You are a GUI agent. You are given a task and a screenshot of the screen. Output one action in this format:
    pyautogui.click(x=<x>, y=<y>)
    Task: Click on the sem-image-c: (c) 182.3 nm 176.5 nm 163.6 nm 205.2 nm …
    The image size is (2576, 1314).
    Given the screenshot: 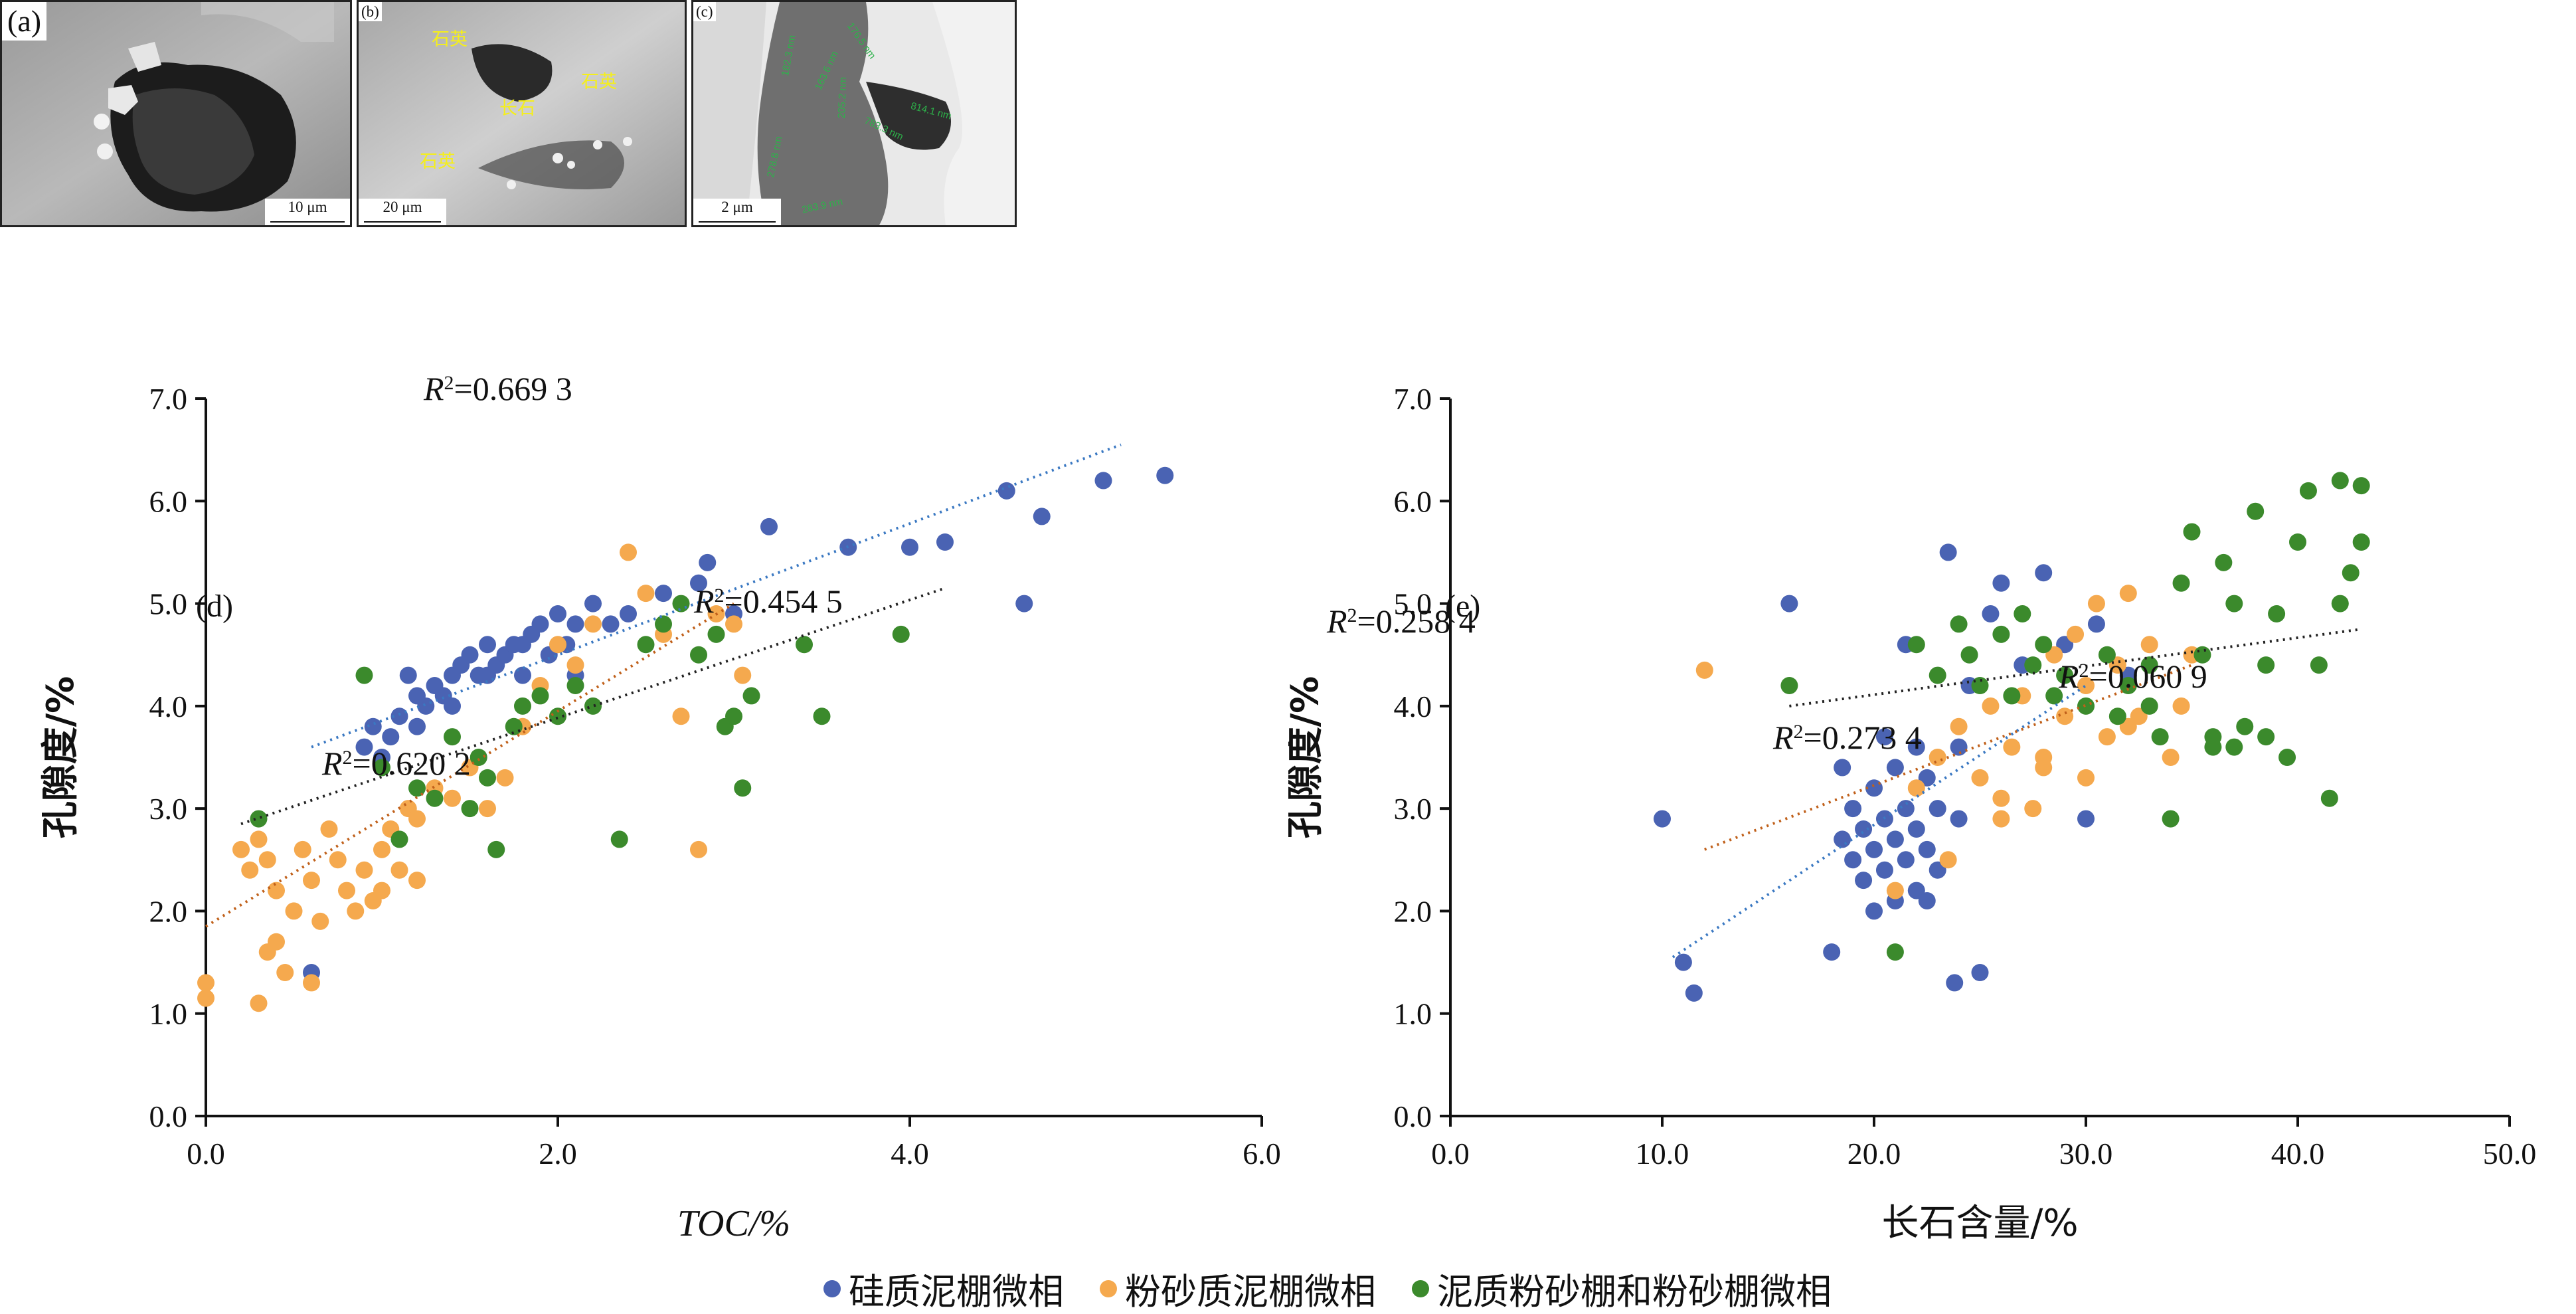 What is the action you would take?
    pyautogui.click(x=854, y=113)
    